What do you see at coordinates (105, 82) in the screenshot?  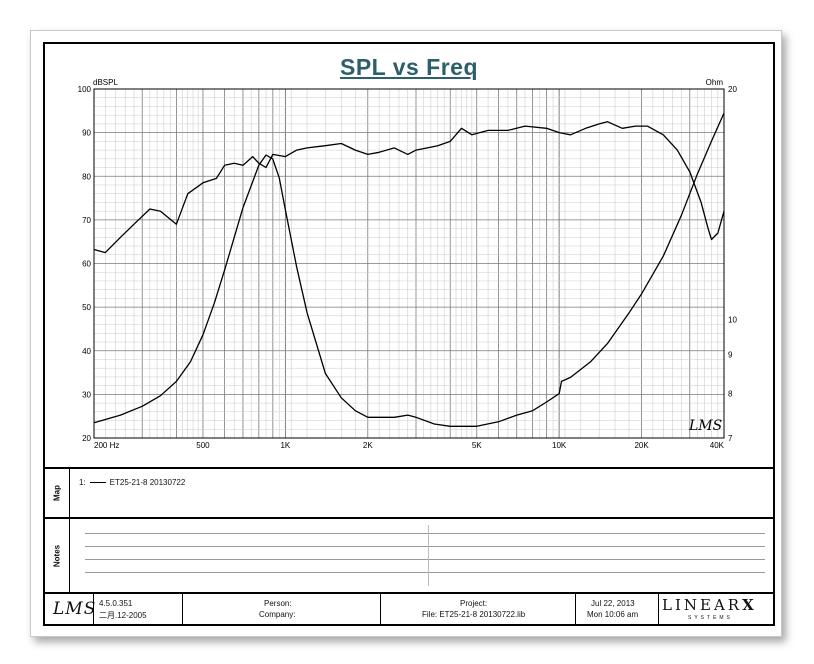 I see `y-axis-label: dBSPL` at bounding box center [105, 82].